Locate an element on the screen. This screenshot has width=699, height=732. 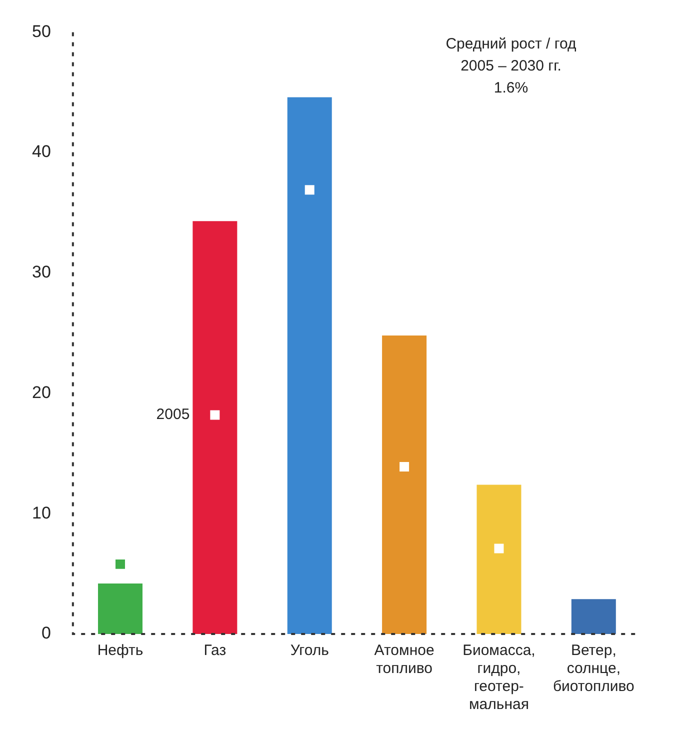
x-tick-label: Ветер, солнце, биотопливо is located at coordinates (593, 669).